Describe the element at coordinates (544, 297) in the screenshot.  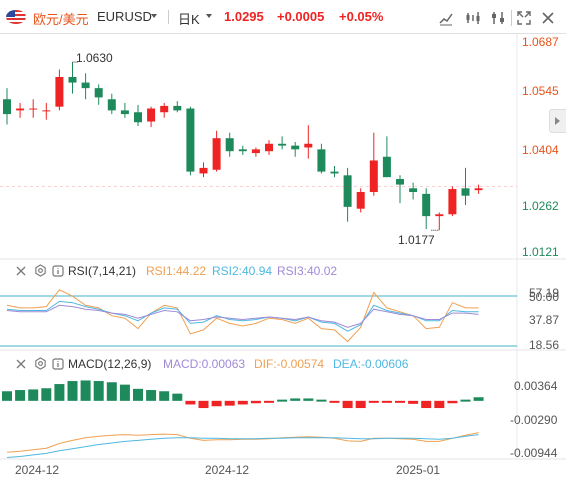
I see `rsi-axis-label: 50.00` at that location.